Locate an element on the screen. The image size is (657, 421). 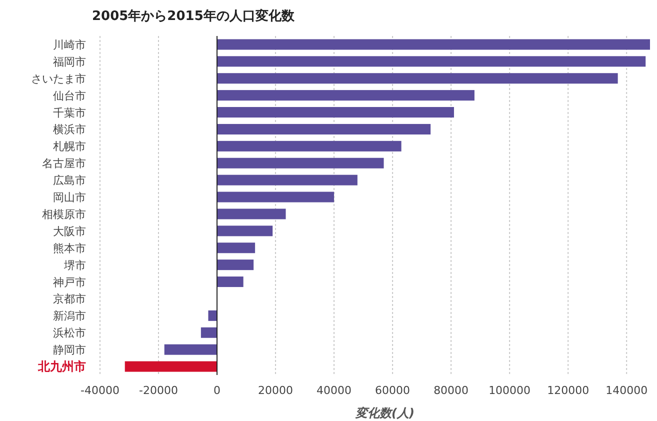
y-tick-label: 浜松市 is located at coordinates (69, 333).